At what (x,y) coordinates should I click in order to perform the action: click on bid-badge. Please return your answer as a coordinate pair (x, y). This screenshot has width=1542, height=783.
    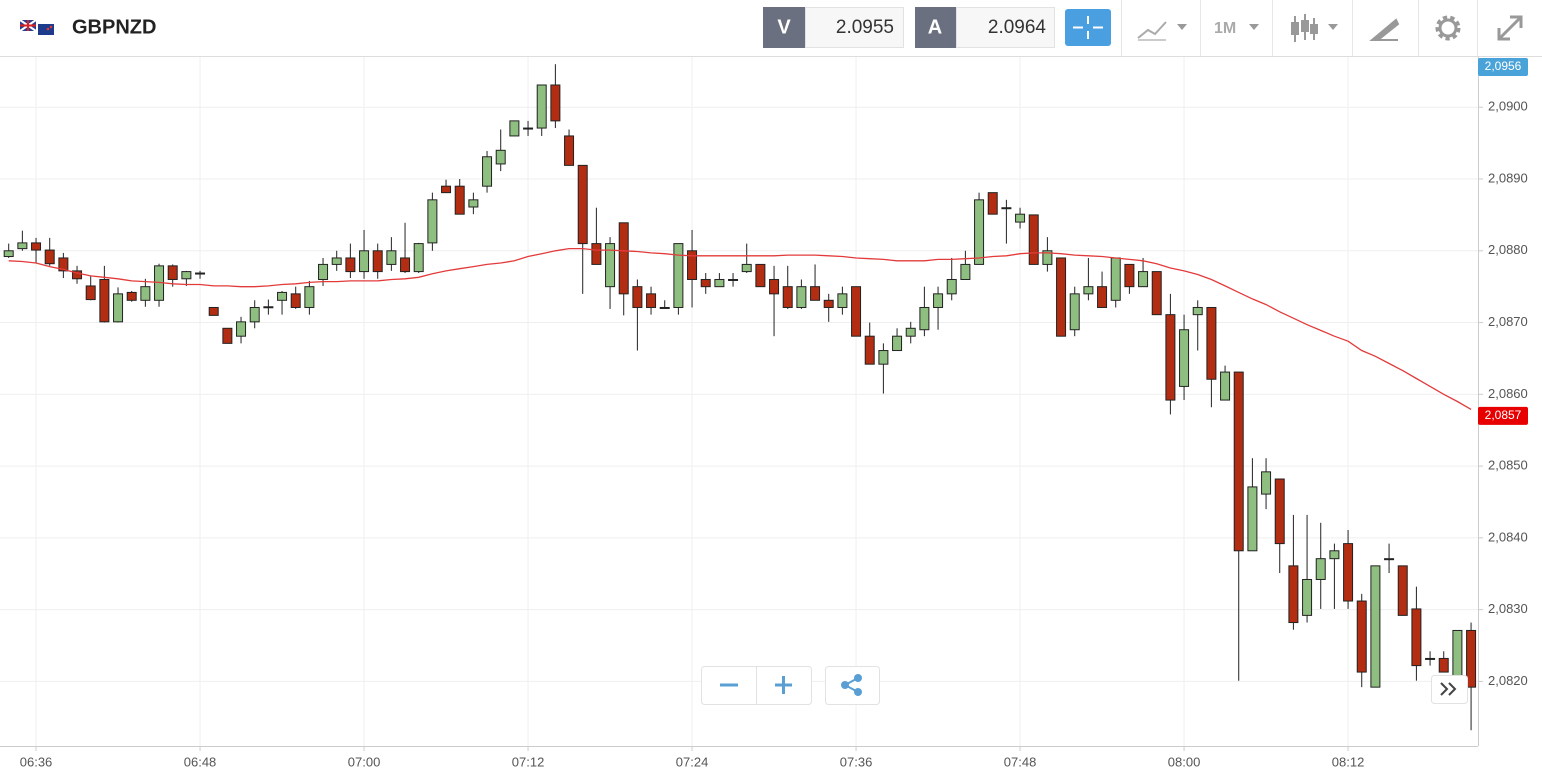
    Looking at the image, I should click on (784, 27).